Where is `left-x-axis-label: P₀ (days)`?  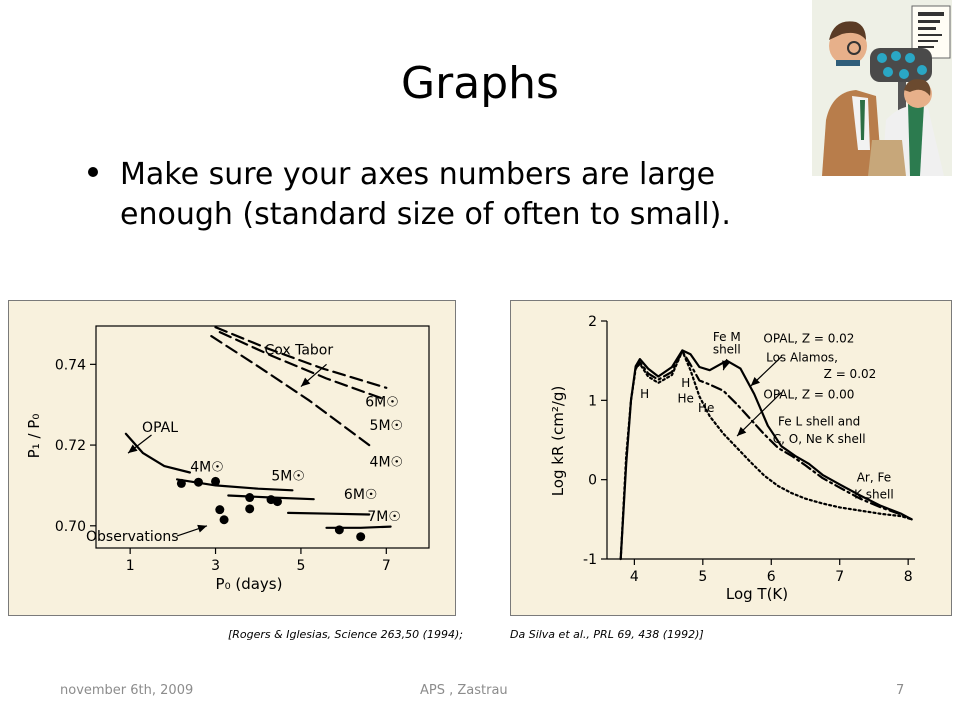 left-x-axis-label: P₀ (days) is located at coordinates (249, 584).